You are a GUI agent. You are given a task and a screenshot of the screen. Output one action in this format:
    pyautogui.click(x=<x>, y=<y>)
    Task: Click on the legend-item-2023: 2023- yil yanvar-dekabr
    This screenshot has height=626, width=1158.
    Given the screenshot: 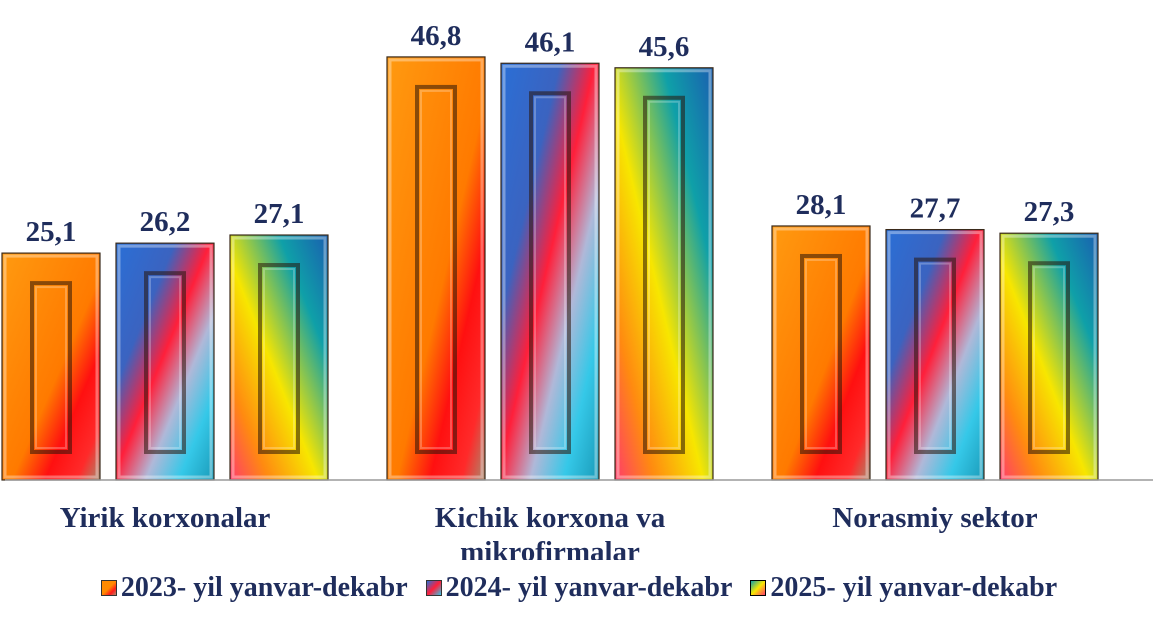 What is the action you would take?
    pyautogui.click(x=254, y=588)
    